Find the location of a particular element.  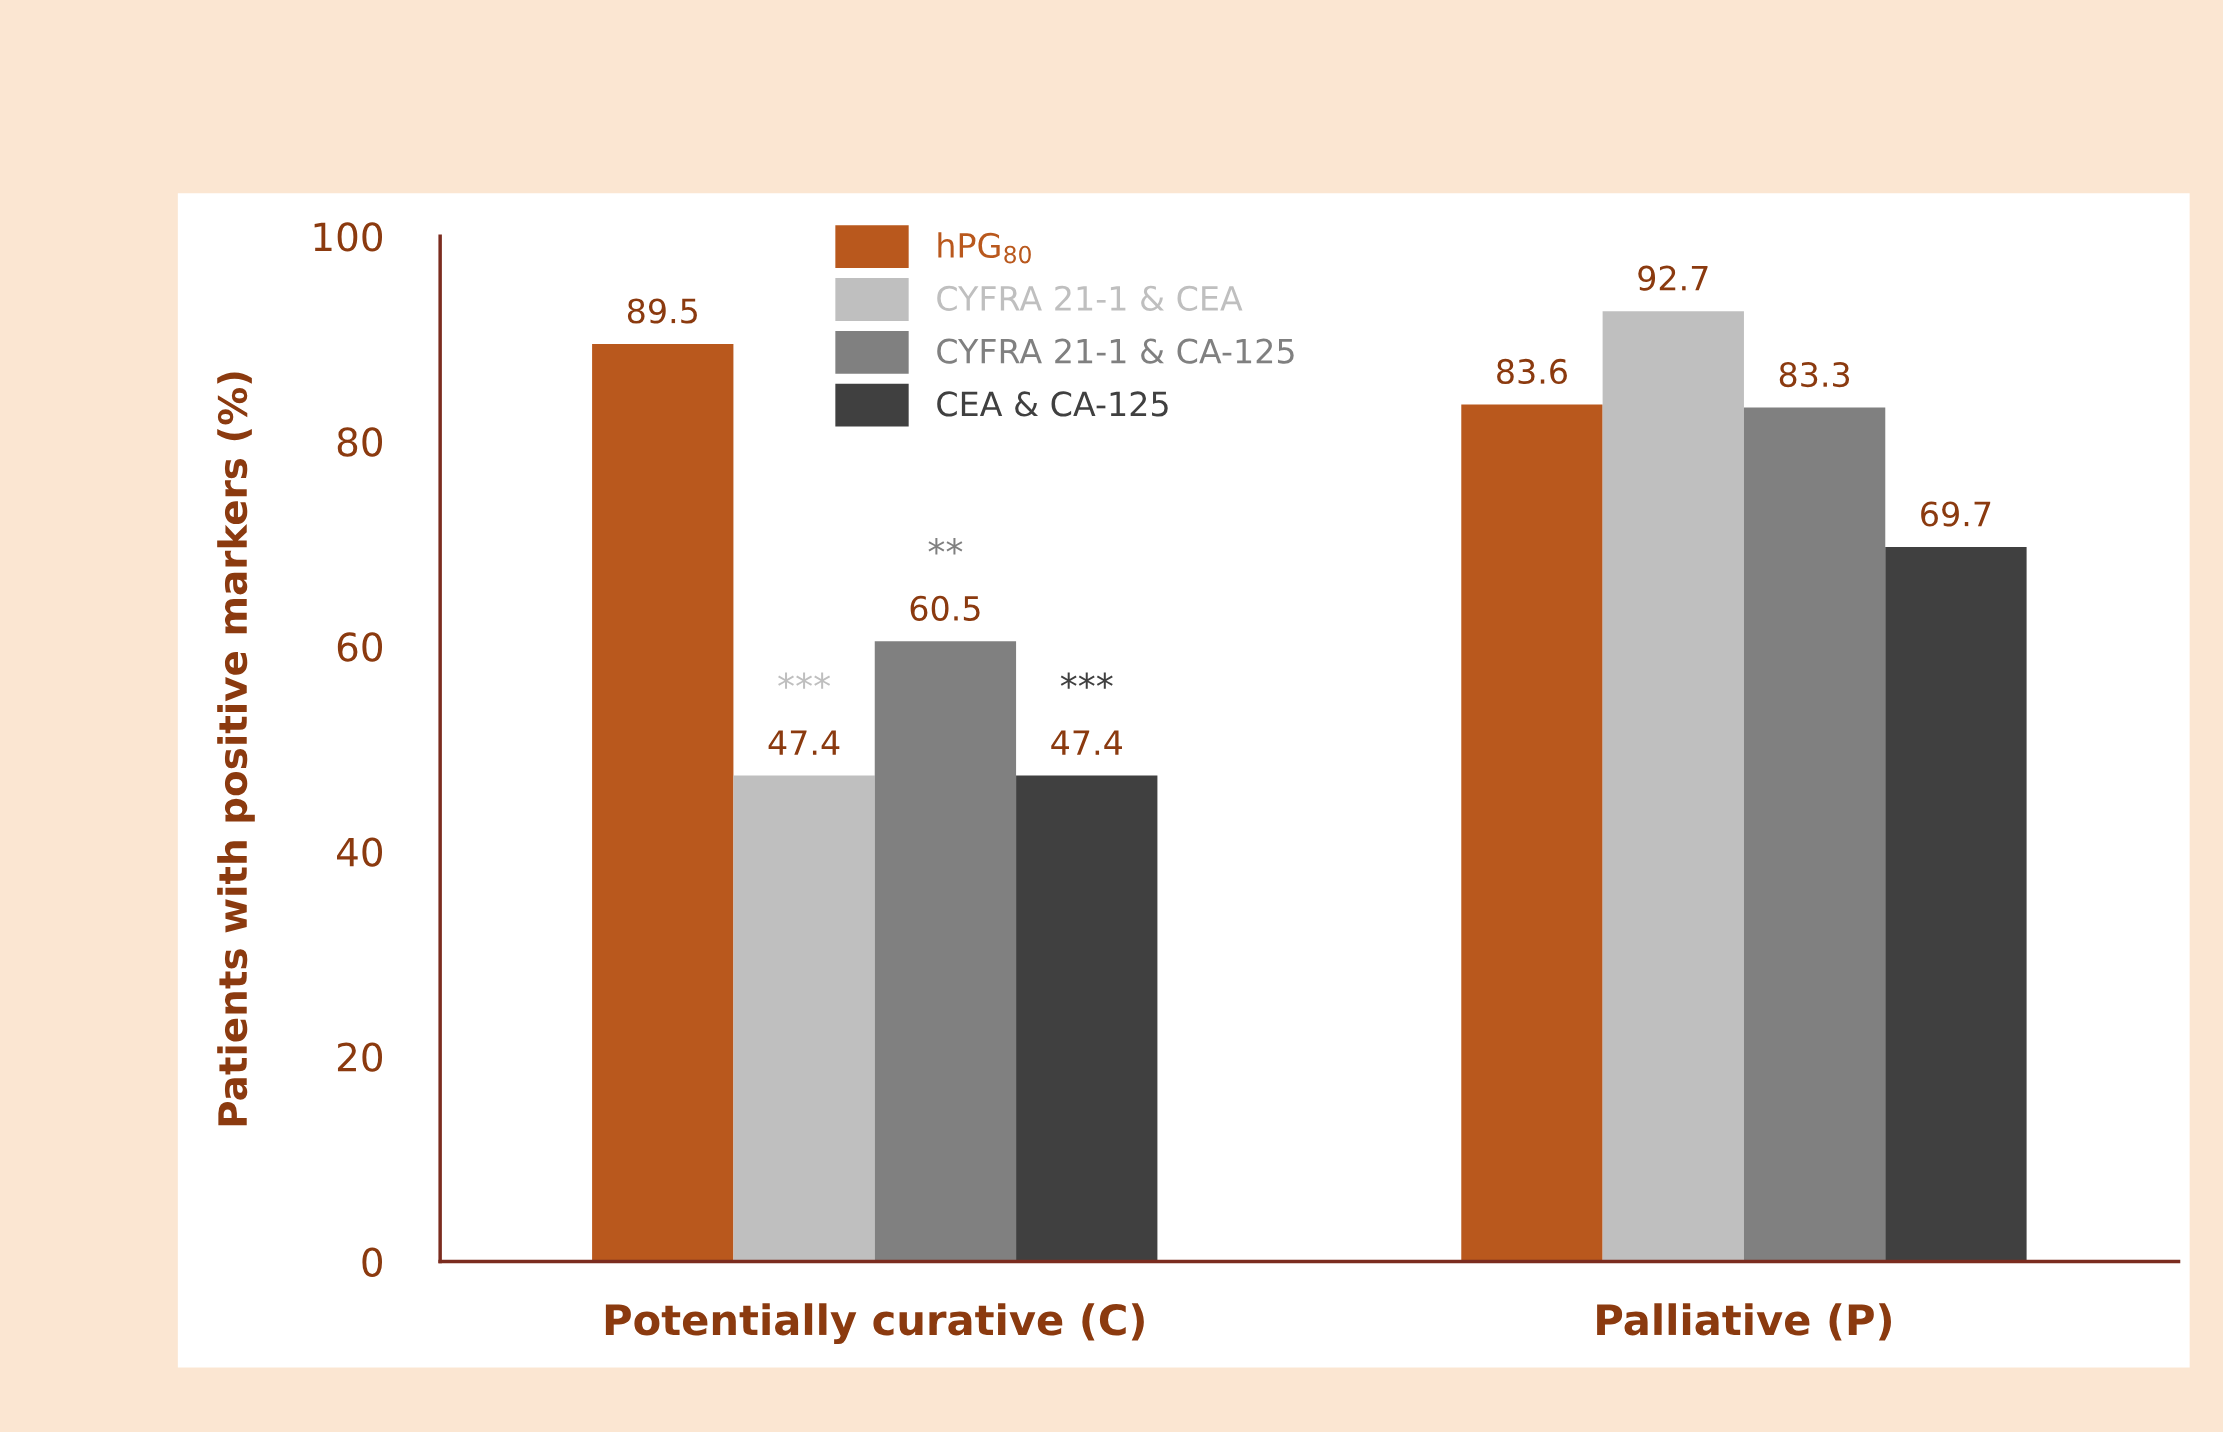

y-tick-label: 100 is located at coordinates (348, 237).